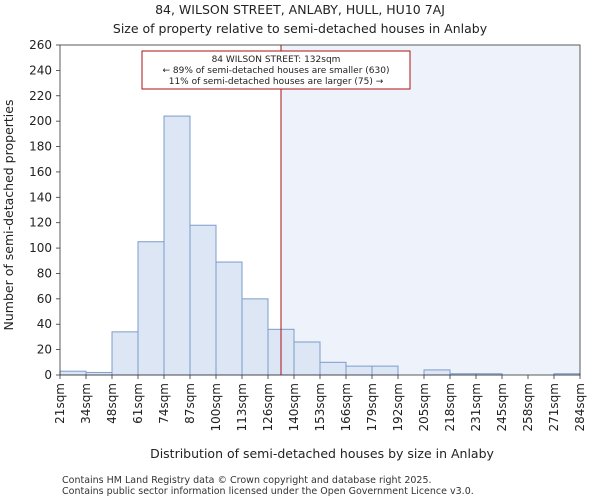 Image resolution: width=600 pixels, height=500 pixels. What do you see at coordinates (40, 248) in the screenshot?
I see `y-tick-label-100: 100` at bounding box center [40, 248].